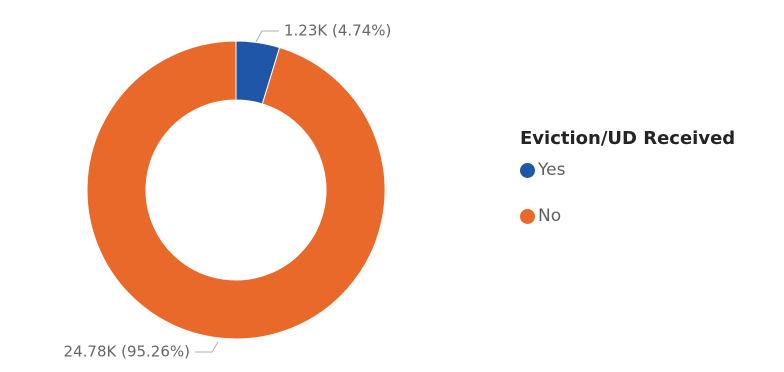  What do you see at coordinates (267, 36) in the screenshot?
I see `label-leader-yes` at bounding box center [267, 36].